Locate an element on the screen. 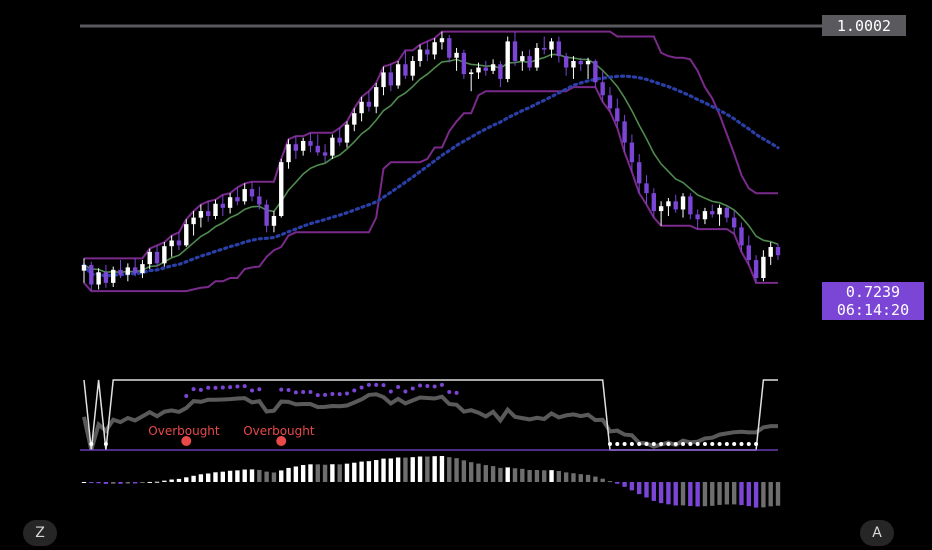  overbought-marker is located at coordinates (186, 441).